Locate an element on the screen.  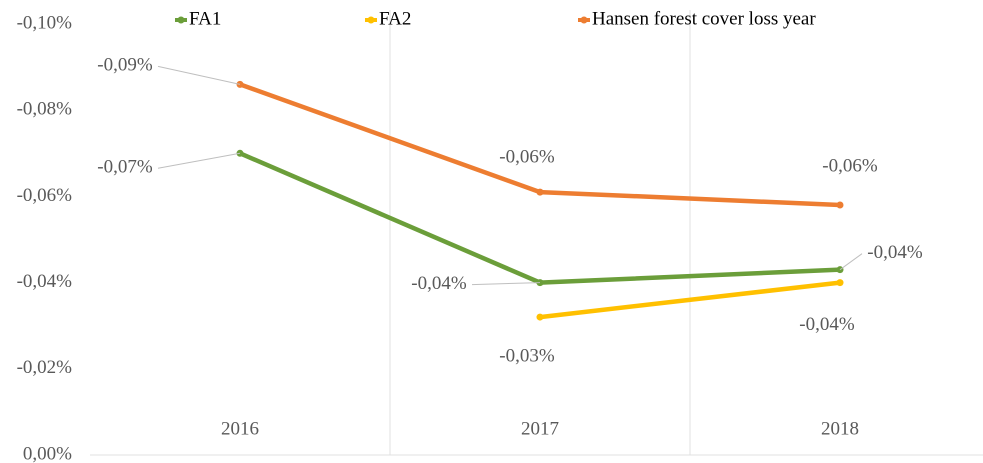
y-tick-label: 0,00% is located at coordinates (47, 453).